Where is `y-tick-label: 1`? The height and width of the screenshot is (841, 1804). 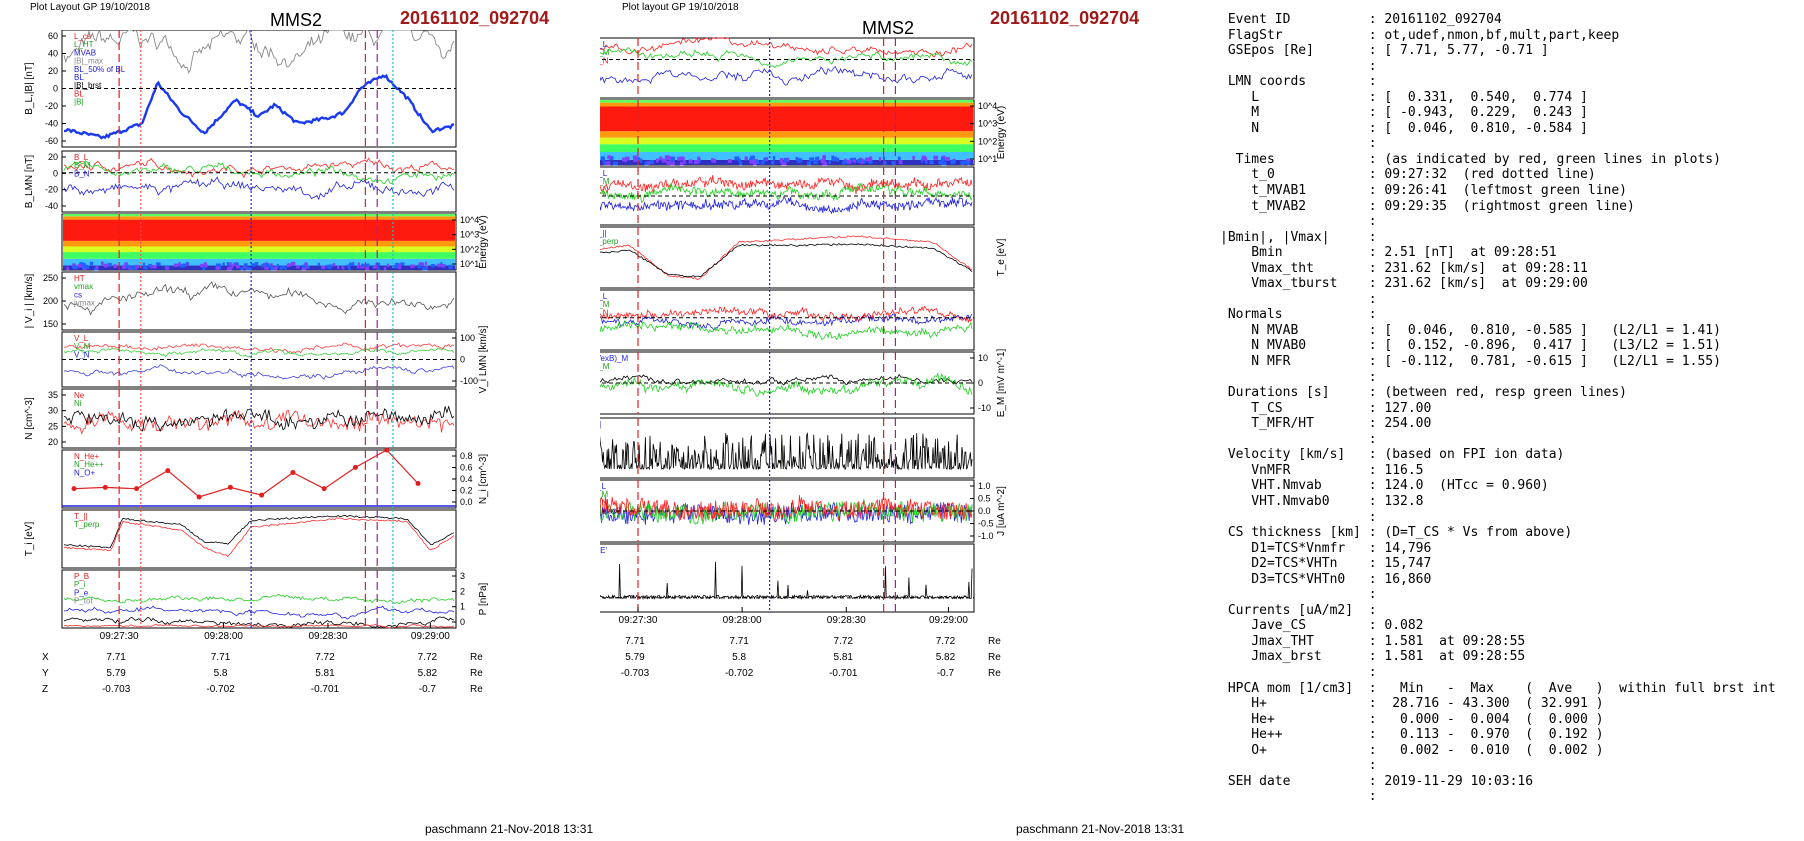
y-tick-label: 1 is located at coordinates (462, 607).